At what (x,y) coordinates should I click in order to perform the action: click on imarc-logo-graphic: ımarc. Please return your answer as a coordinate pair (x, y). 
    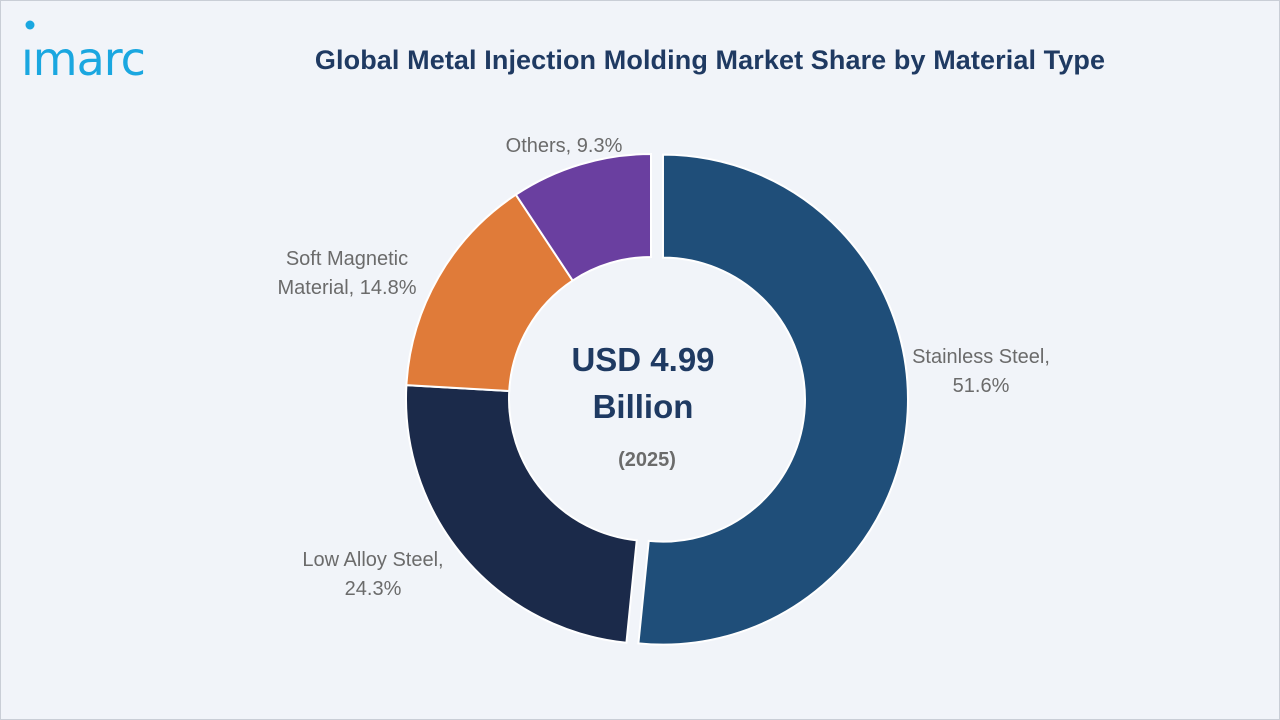
    Looking at the image, I should click on (83, 50).